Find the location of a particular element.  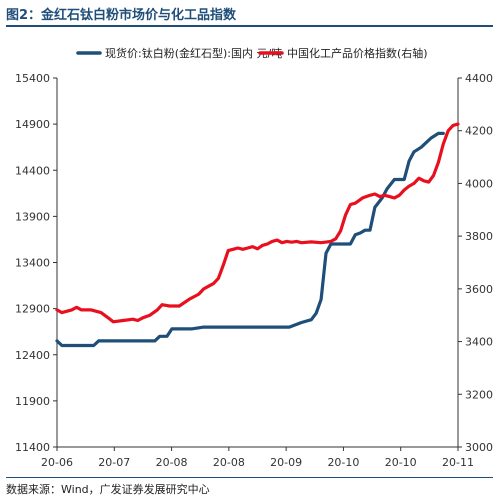

right-y-tick-label: 3800 is located at coordinates (479, 236).